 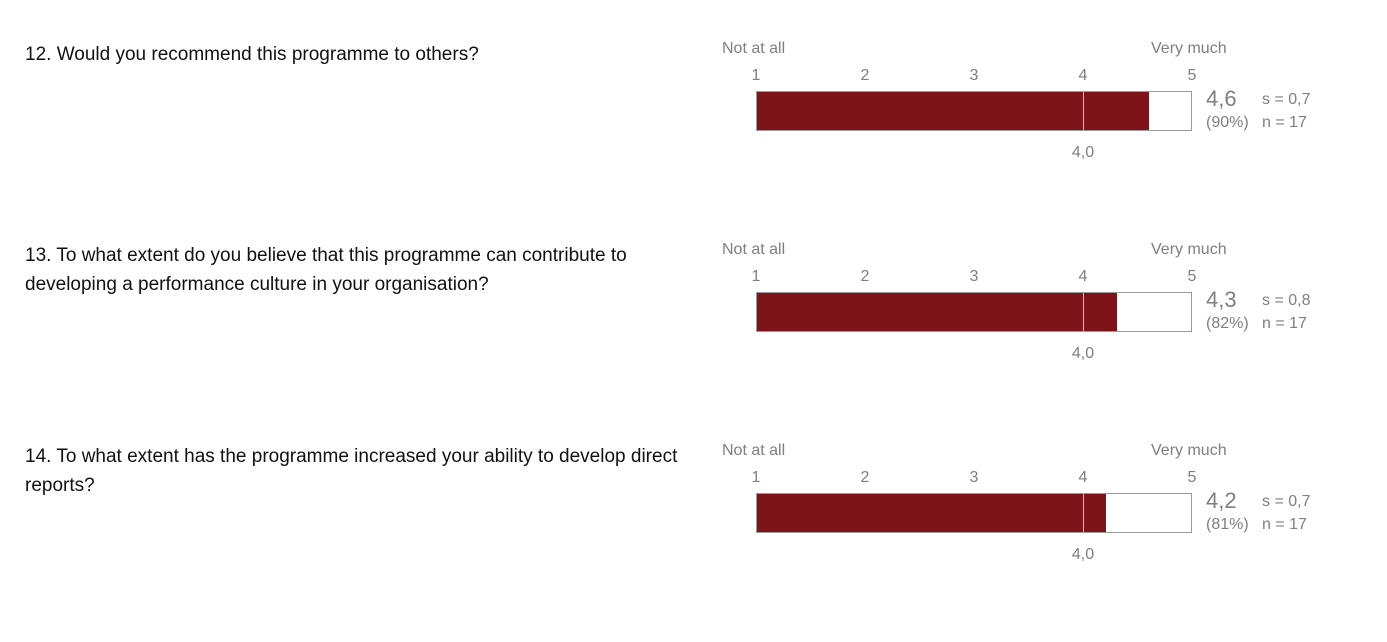 I want to click on std-dev: s = 0,8, so click(x=1286, y=300).